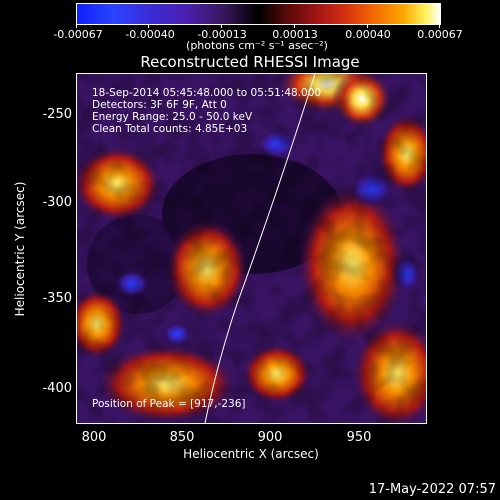 Image resolution: width=500 pixels, height=500 pixels. I want to click on x-axis-label: Heliocentric X (arcsec), so click(251, 454).